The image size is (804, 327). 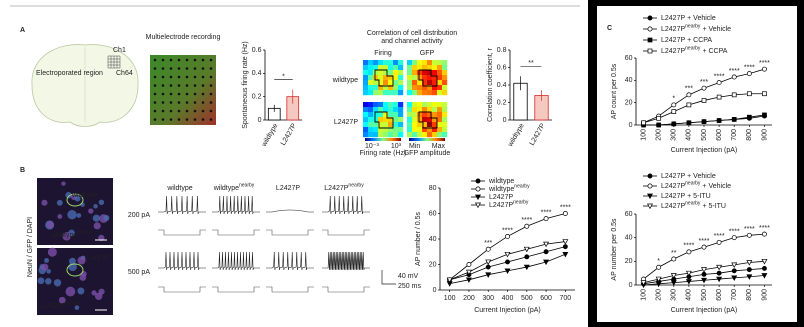 I want to click on y-tick-label: 0.4, so click(x=257, y=73).